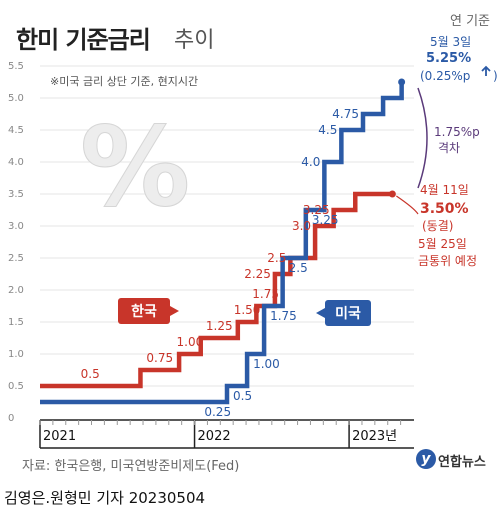 The height and width of the screenshot is (510, 504). What do you see at coordinates (426, 459) in the screenshot?
I see `logo-mark-icon: y` at bounding box center [426, 459].